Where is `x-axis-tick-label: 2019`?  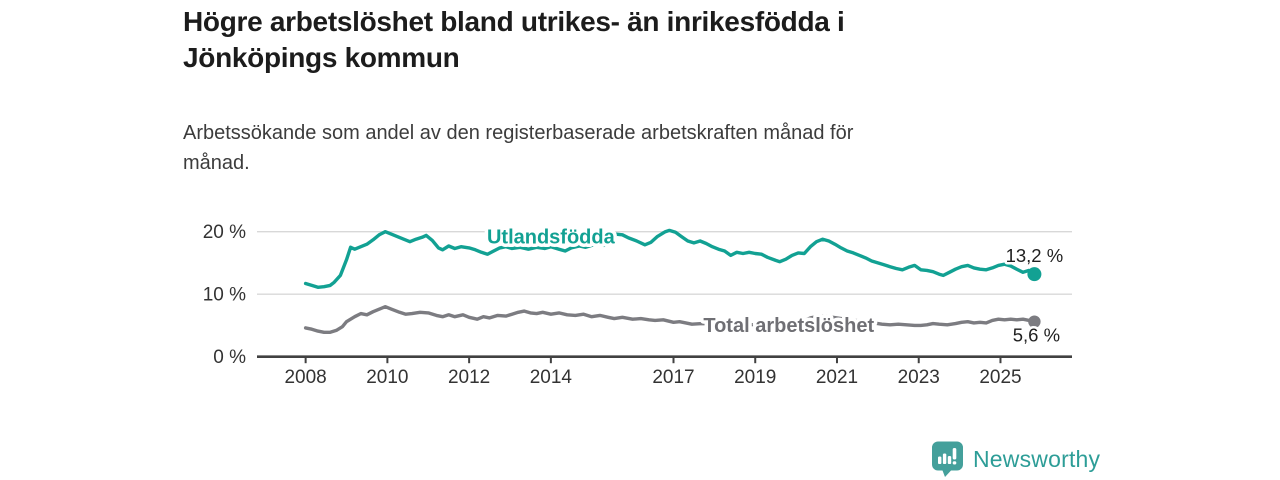 x-axis-tick-label: 2019 is located at coordinates (755, 377).